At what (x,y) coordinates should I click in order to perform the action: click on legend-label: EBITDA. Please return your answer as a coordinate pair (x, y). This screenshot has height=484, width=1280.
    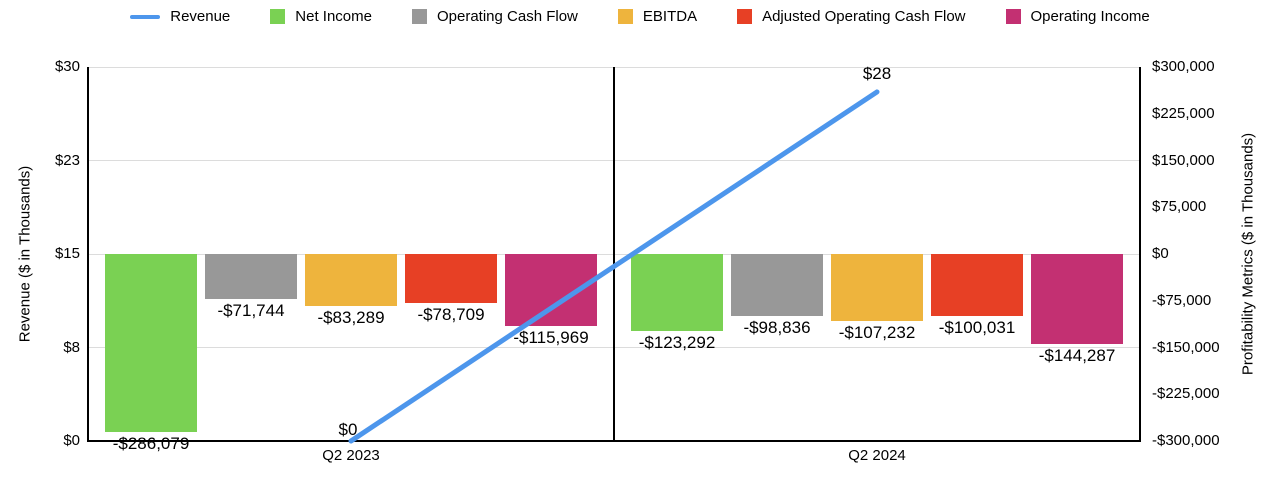
    Looking at the image, I should click on (670, 16).